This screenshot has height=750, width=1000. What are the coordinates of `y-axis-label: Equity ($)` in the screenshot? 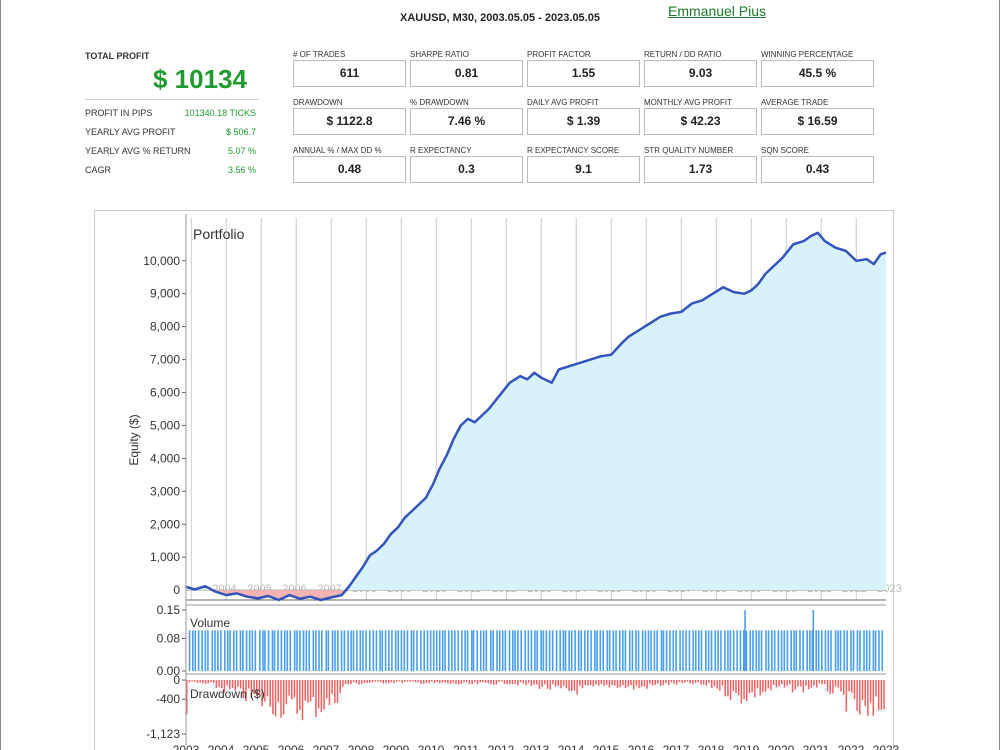 It's located at (134, 439).